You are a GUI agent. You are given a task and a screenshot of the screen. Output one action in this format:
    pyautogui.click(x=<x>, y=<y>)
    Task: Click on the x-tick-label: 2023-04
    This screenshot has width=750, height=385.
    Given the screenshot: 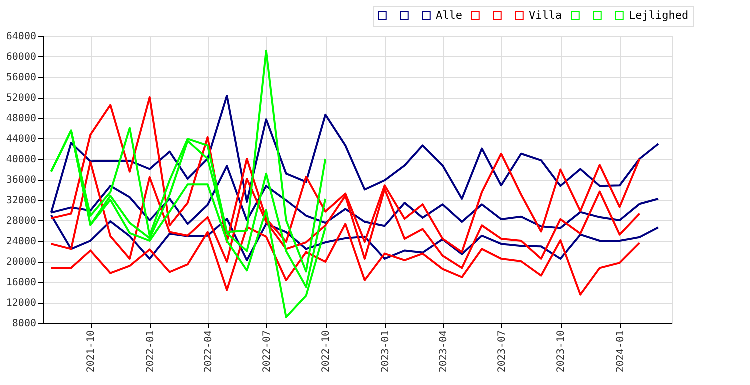 What is the action you would take?
    pyautogui.click(x=444, y=351)
    